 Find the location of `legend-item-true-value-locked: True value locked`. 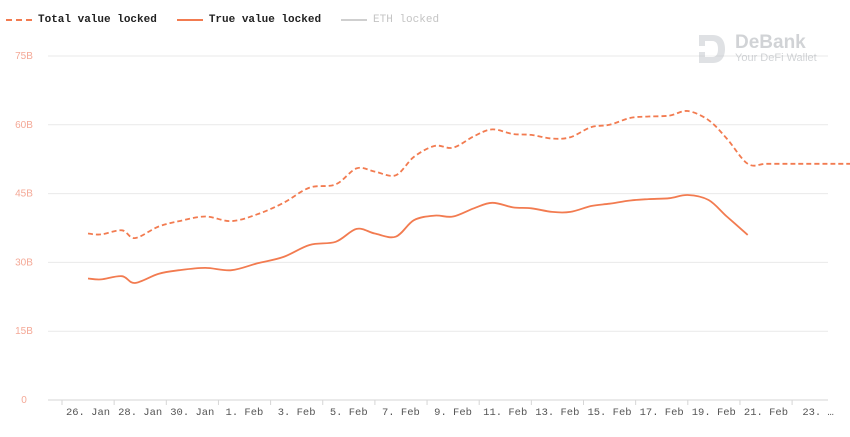

legend-item-true-value-locked: True value locked is located at coordinates (249, 20).